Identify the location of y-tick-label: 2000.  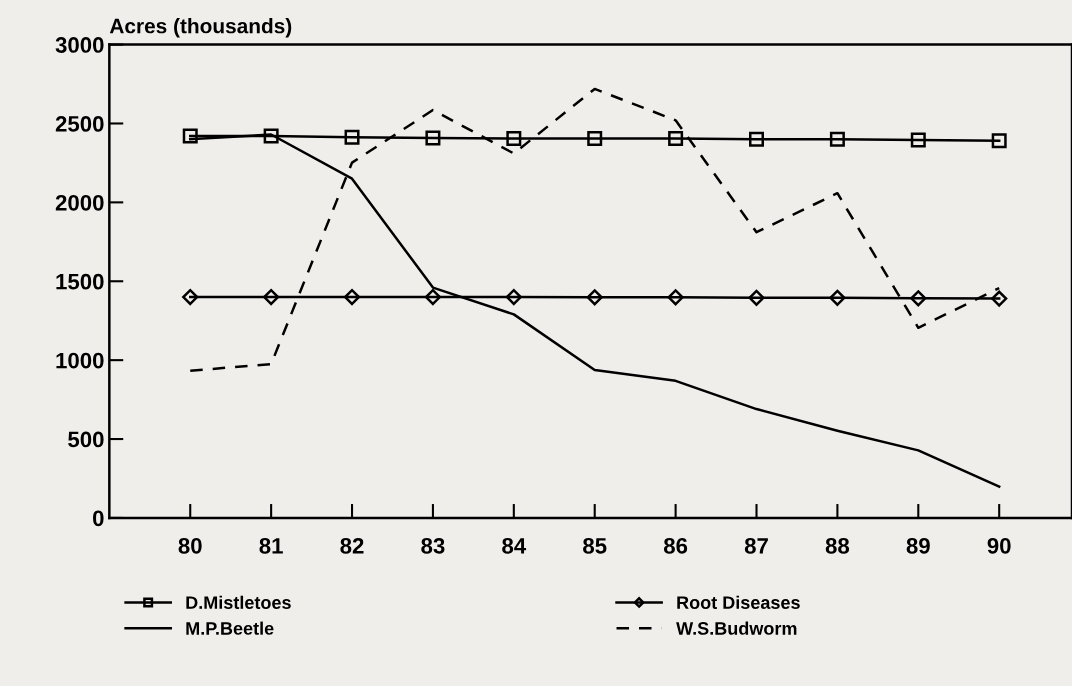
(79, 202).